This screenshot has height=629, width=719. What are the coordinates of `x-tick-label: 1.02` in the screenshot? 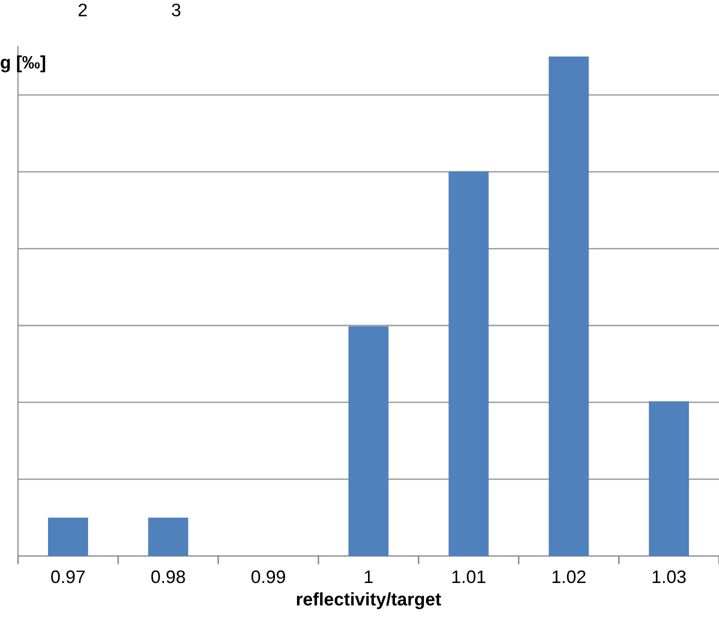 It's located at (569, 577).